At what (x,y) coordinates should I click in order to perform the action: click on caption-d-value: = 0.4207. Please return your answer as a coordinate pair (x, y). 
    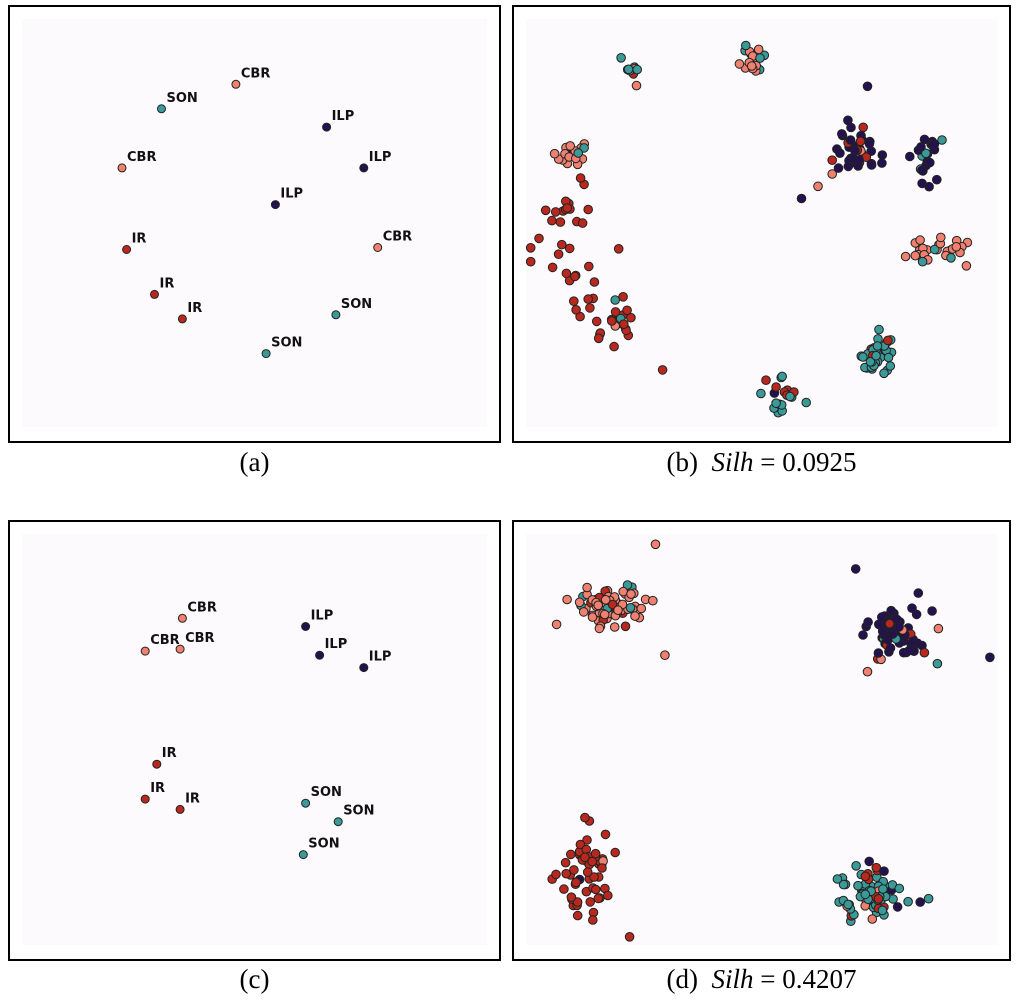
    Looking at the image, I should click on (805, 979).